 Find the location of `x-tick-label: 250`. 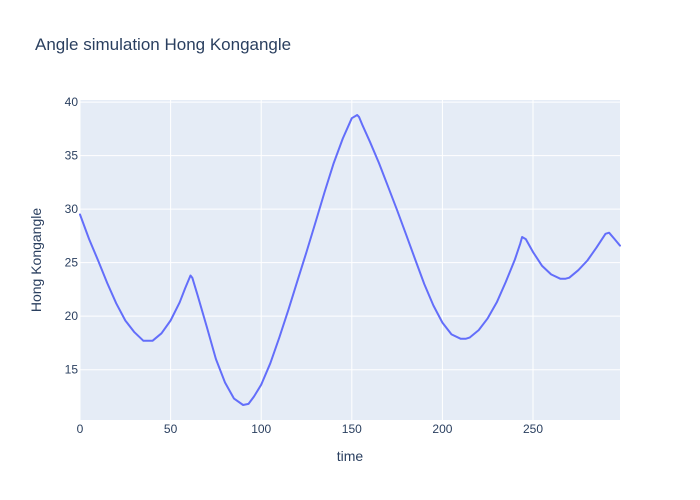

x-tick-label: 250 is located at coordinates (533, 429).